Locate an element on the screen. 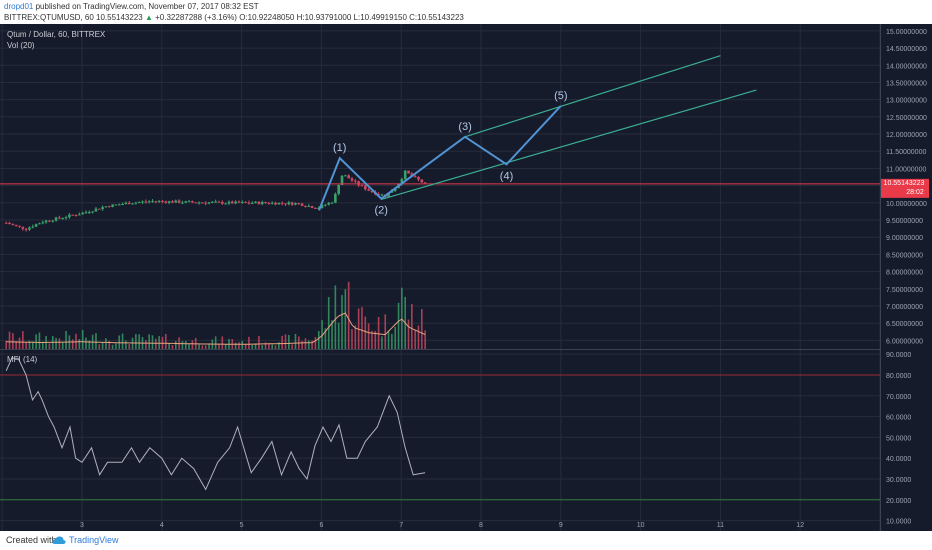 Image resolution: width=932 pixels, height=550 pixels. price-tag: 10.55143223 28:02 is located at coordinates (905, 188).